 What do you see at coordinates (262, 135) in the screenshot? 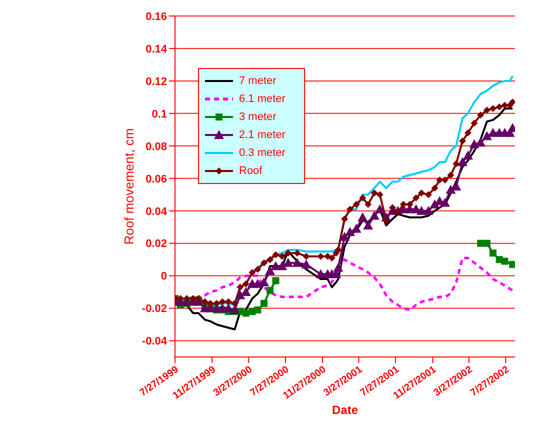
I see `legend-label: 2.1 meter` at bounding box center [262, 135].